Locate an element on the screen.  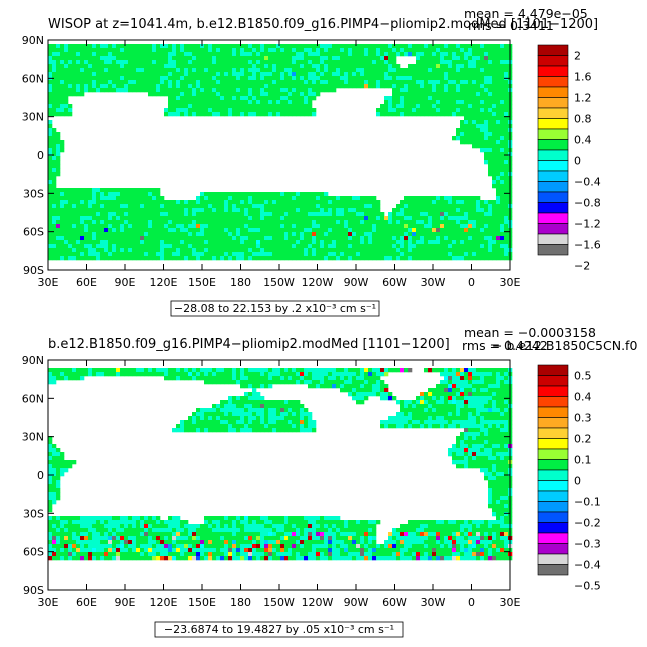
y-tick-label: 60S is located at coordinates (33, 232).